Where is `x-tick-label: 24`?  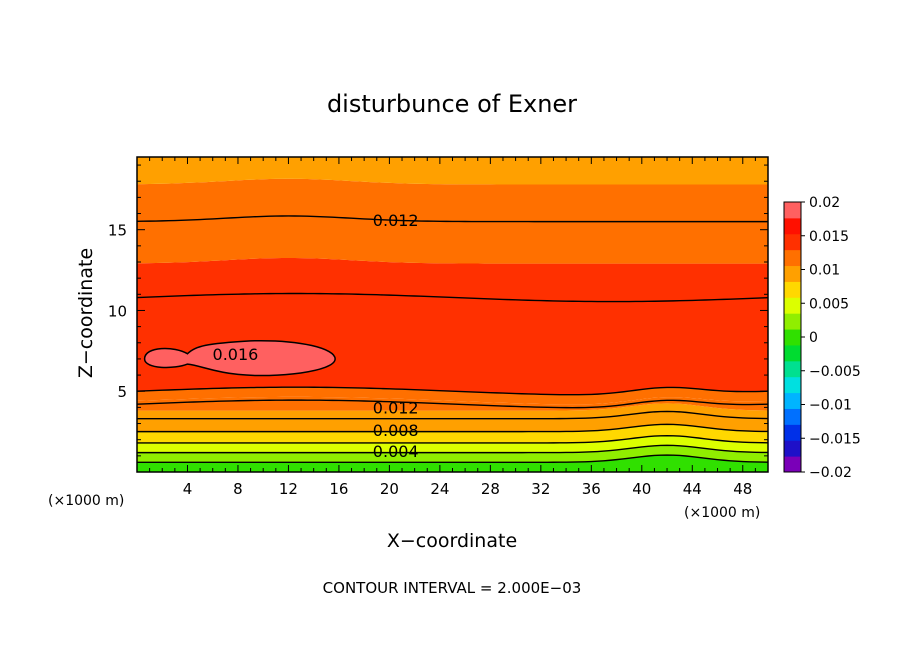
x-tick-label: 24 is located at coordinates (439, 489).